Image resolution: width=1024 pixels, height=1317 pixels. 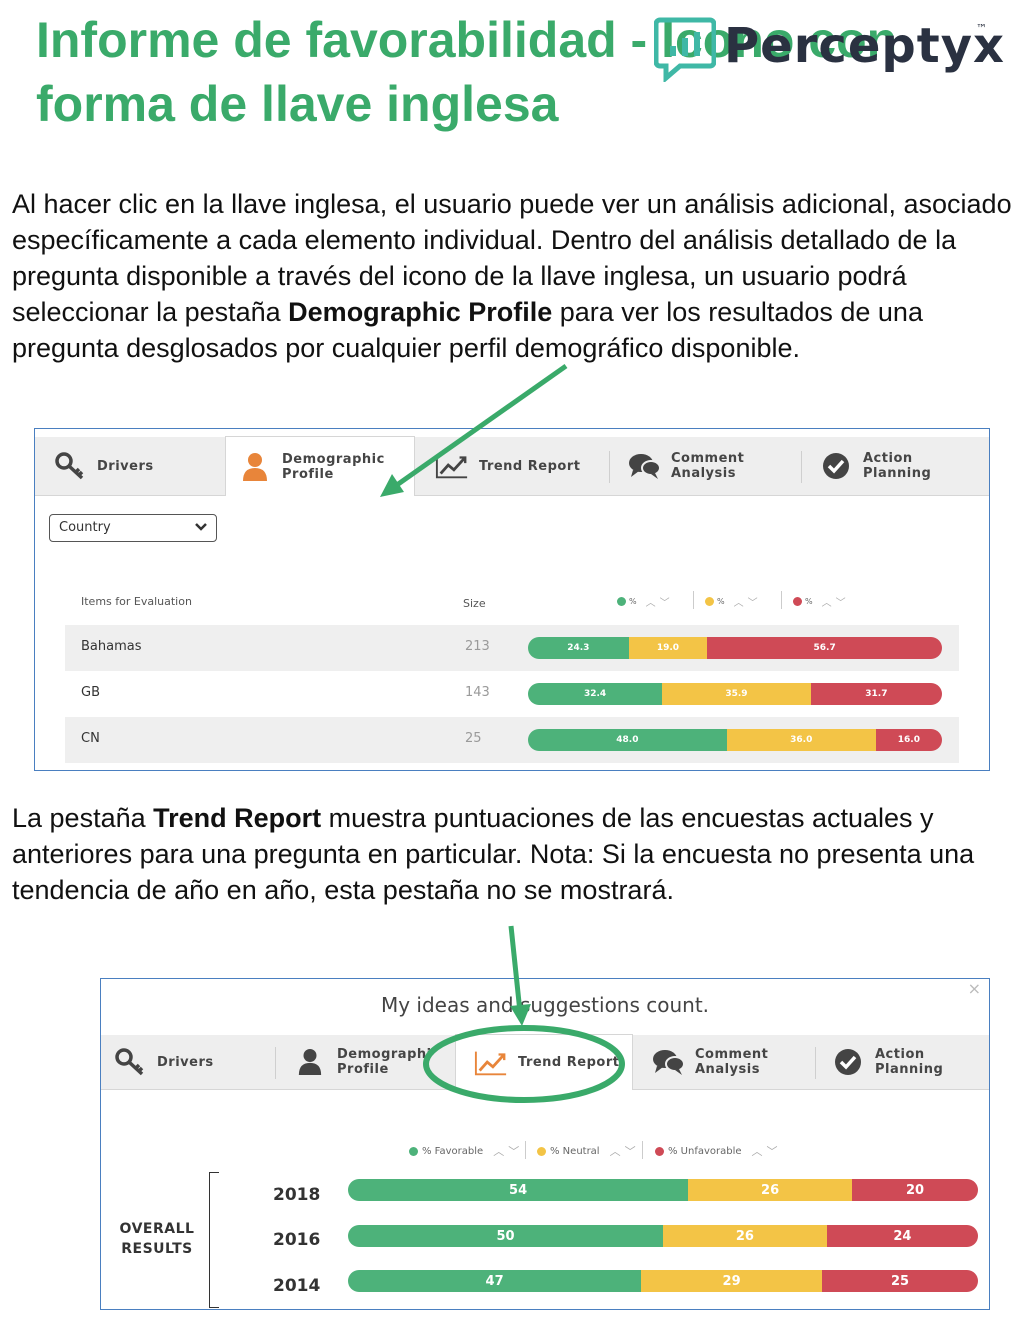 What do you see at coordinates (578, 648) in the screenshot?
I see `favorable-segment: 24.3` at bounding box center [578, 648].